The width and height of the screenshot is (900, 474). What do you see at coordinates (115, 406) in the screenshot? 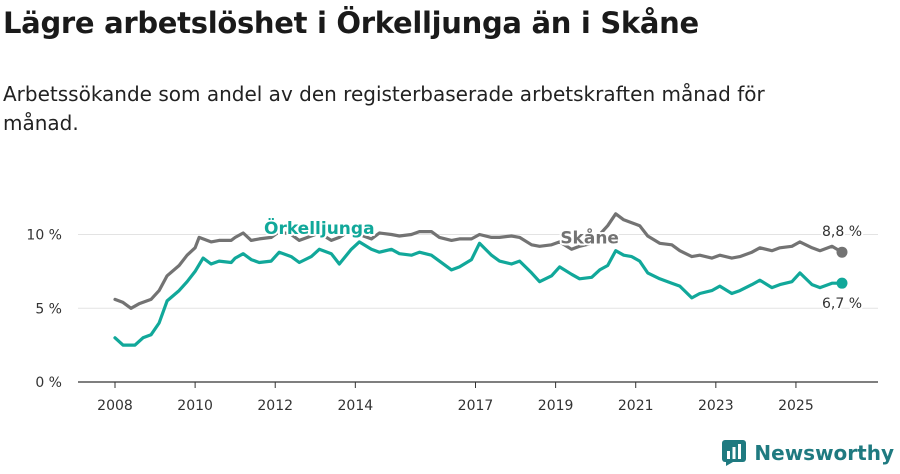
I see `x-tick-label: 2008` at bounding box center [115, 406].